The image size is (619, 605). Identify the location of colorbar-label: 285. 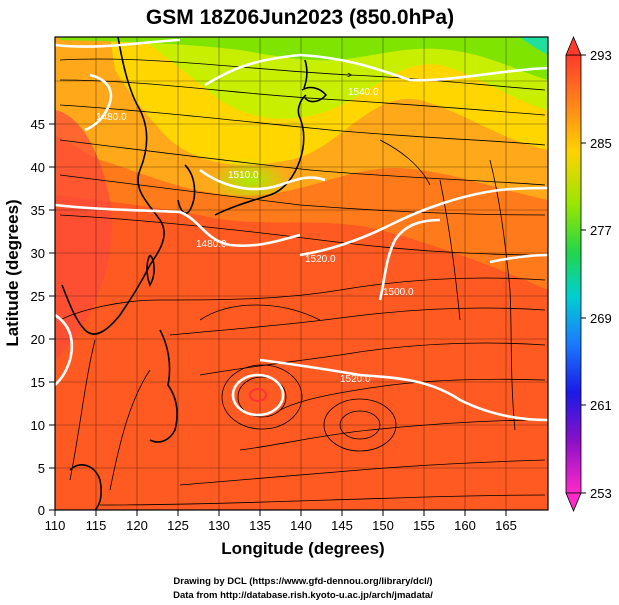
(601, 143).